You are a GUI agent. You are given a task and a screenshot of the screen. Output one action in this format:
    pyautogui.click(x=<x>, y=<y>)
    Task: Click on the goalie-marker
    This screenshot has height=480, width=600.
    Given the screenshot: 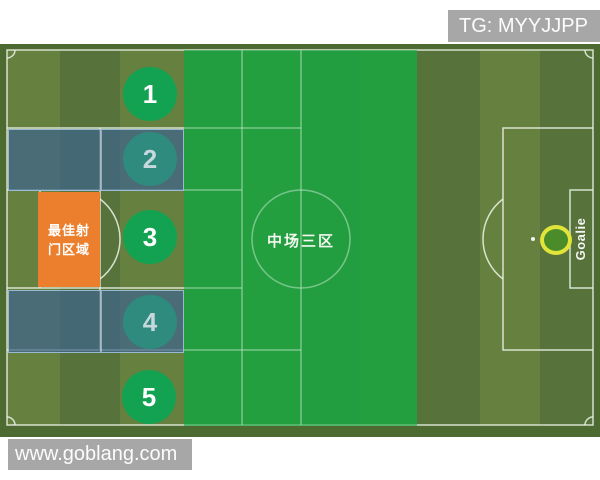 What is the action you would take?
    pyautogui.click(x=556, y=240)
    